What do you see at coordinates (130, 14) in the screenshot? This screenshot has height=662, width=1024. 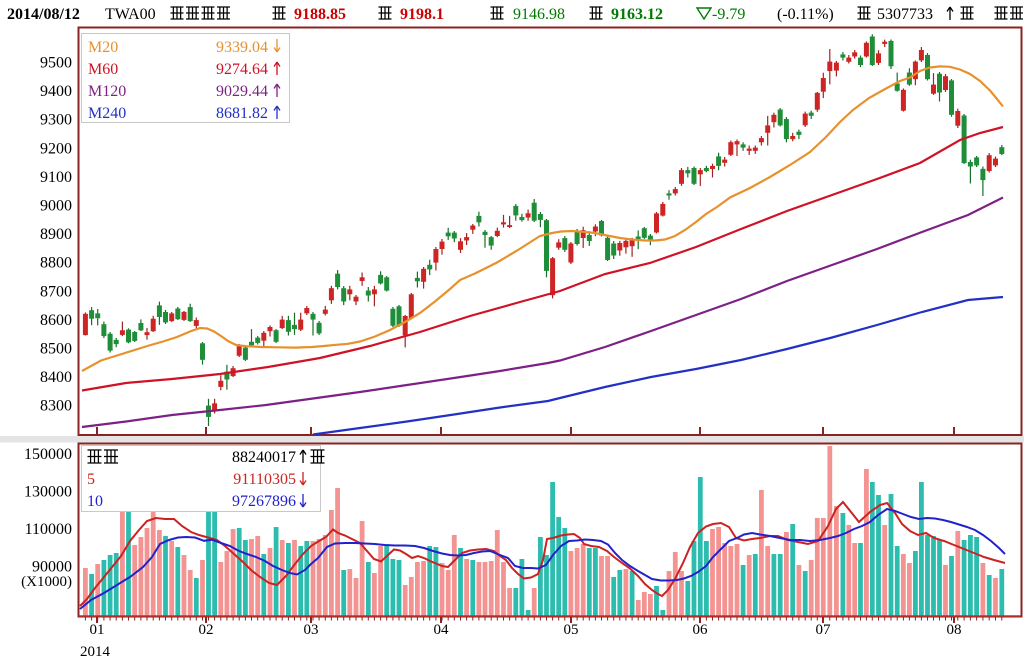 I see `svg-text: TWA00` at bounding box center [130, 14].